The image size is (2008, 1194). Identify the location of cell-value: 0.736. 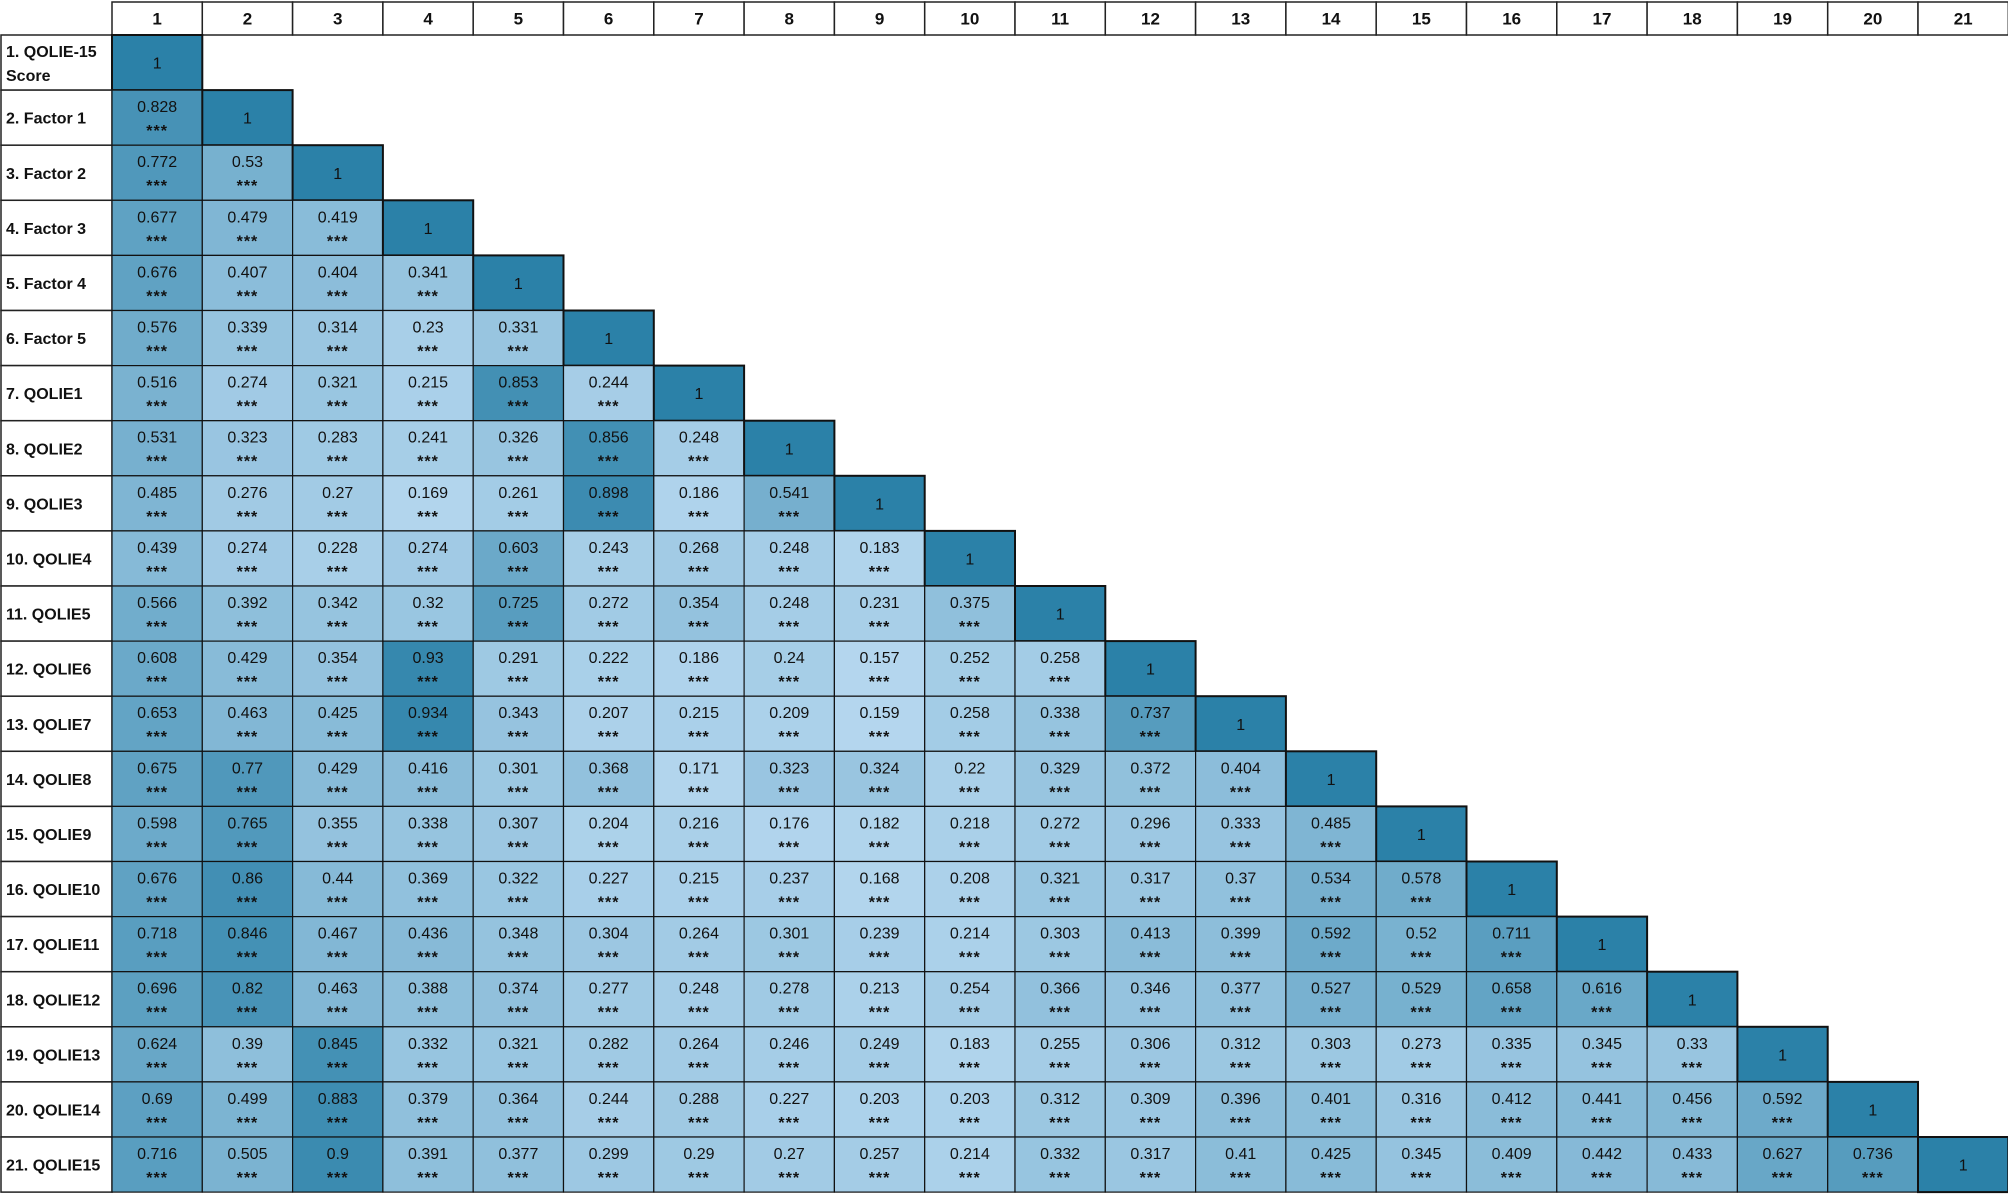
(1873, 1154).